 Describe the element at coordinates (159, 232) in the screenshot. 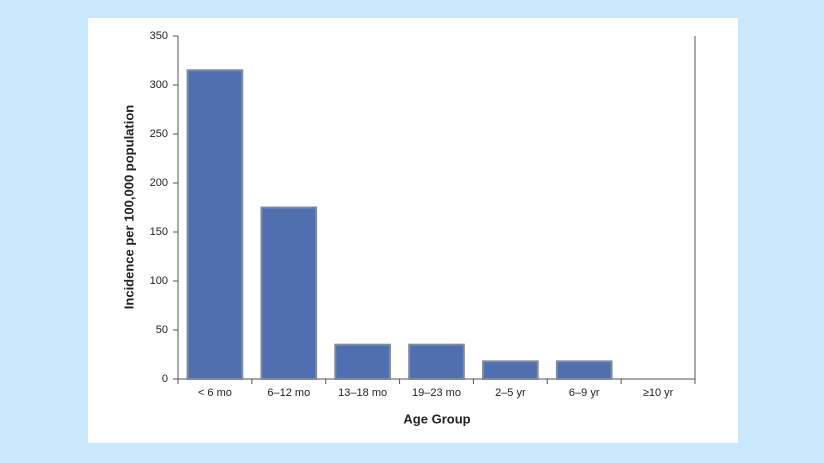

I see `y-tick-label: 150` at that location.